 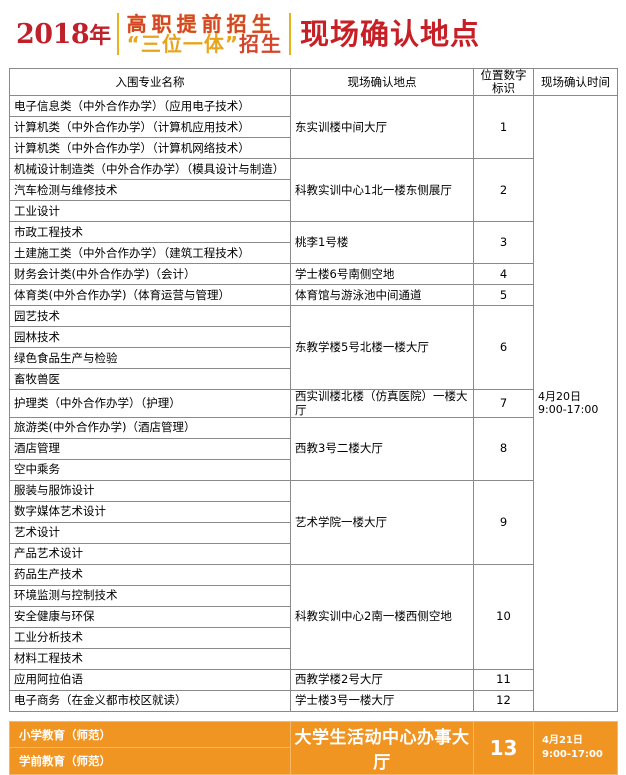 I want to click on major-name-cell: 汽车检测与维修技术, so click(x=150, y=190).